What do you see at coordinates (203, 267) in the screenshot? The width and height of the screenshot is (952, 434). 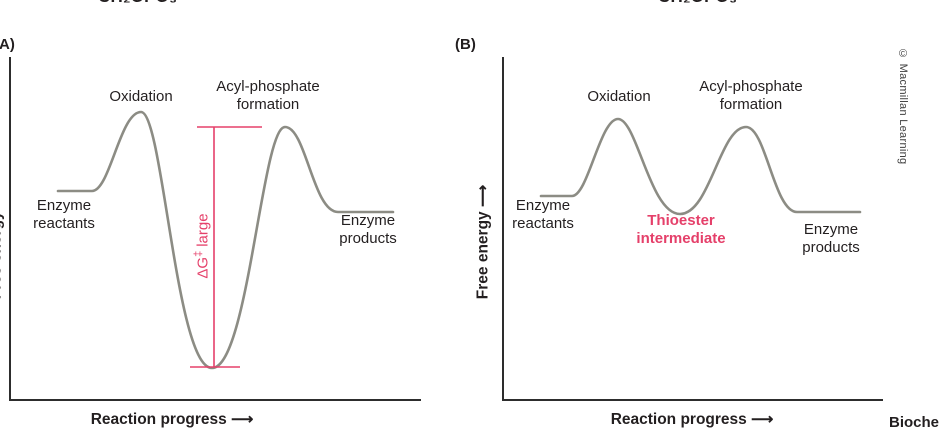 I see `delta-g-base: ΔG` at bounding box center [203, 267].